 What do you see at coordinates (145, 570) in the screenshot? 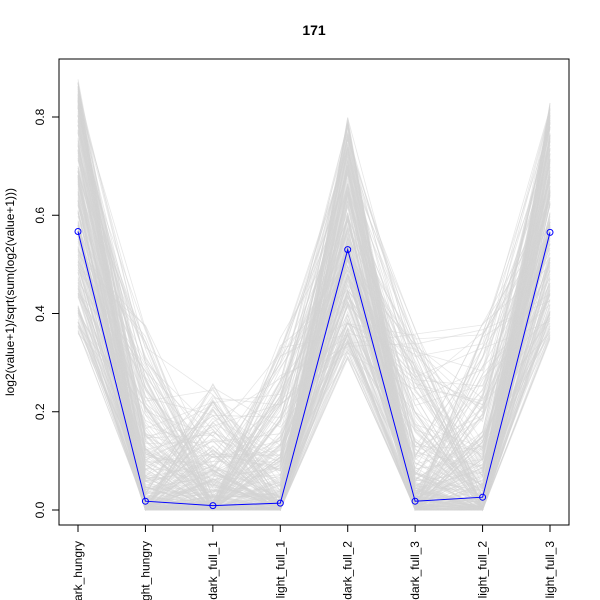
I see `x-tick-label: light_hungry` at bounding box center [145, 570].